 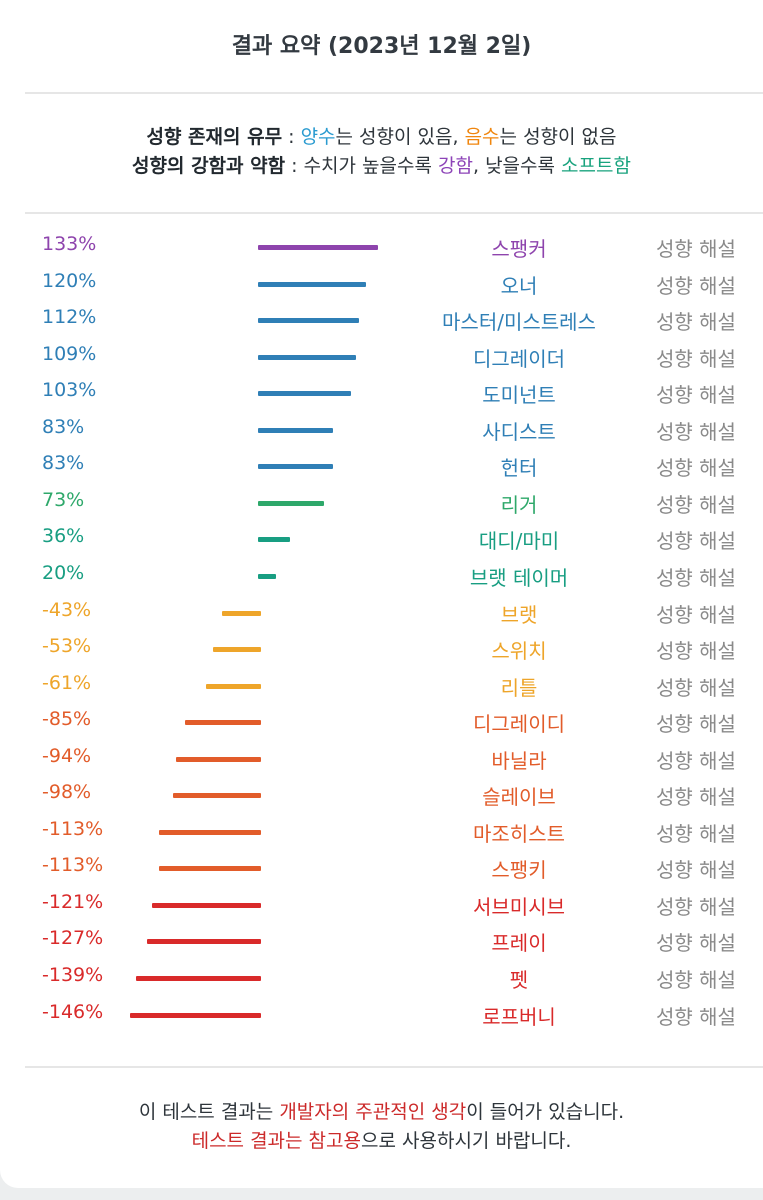 What do you see at coordinates (69, 390) in the screenshot?
I see `result-percent: 103%` at bounding box center [69, 390].